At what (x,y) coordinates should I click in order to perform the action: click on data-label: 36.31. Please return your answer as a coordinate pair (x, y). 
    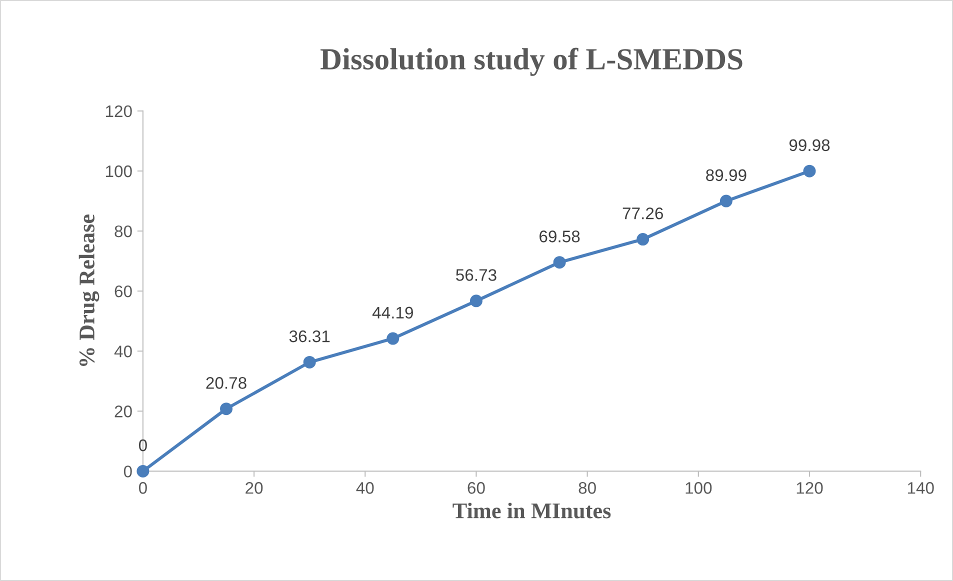
    Looking at the image, I should click on (309, 336).